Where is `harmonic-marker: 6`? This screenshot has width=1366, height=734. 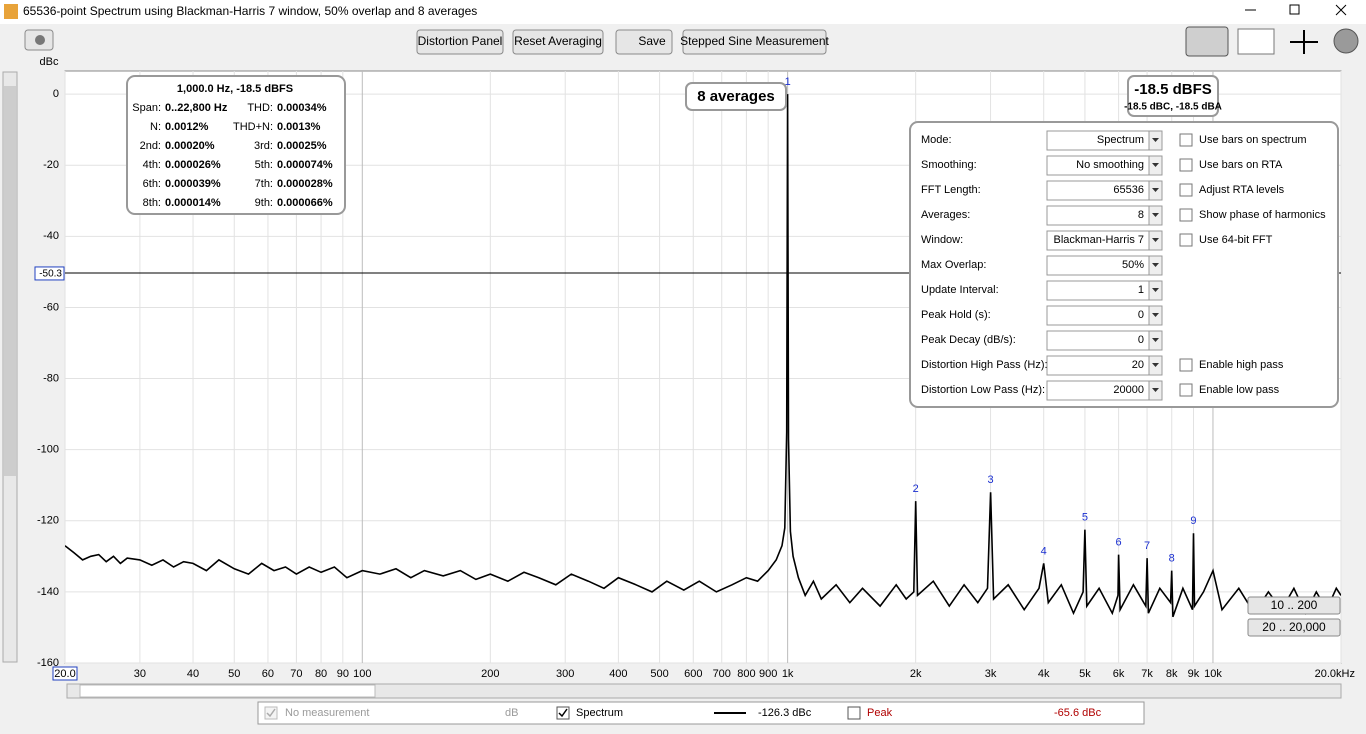
harmonic-marker: 6 is located at coordinates (1119, 542).